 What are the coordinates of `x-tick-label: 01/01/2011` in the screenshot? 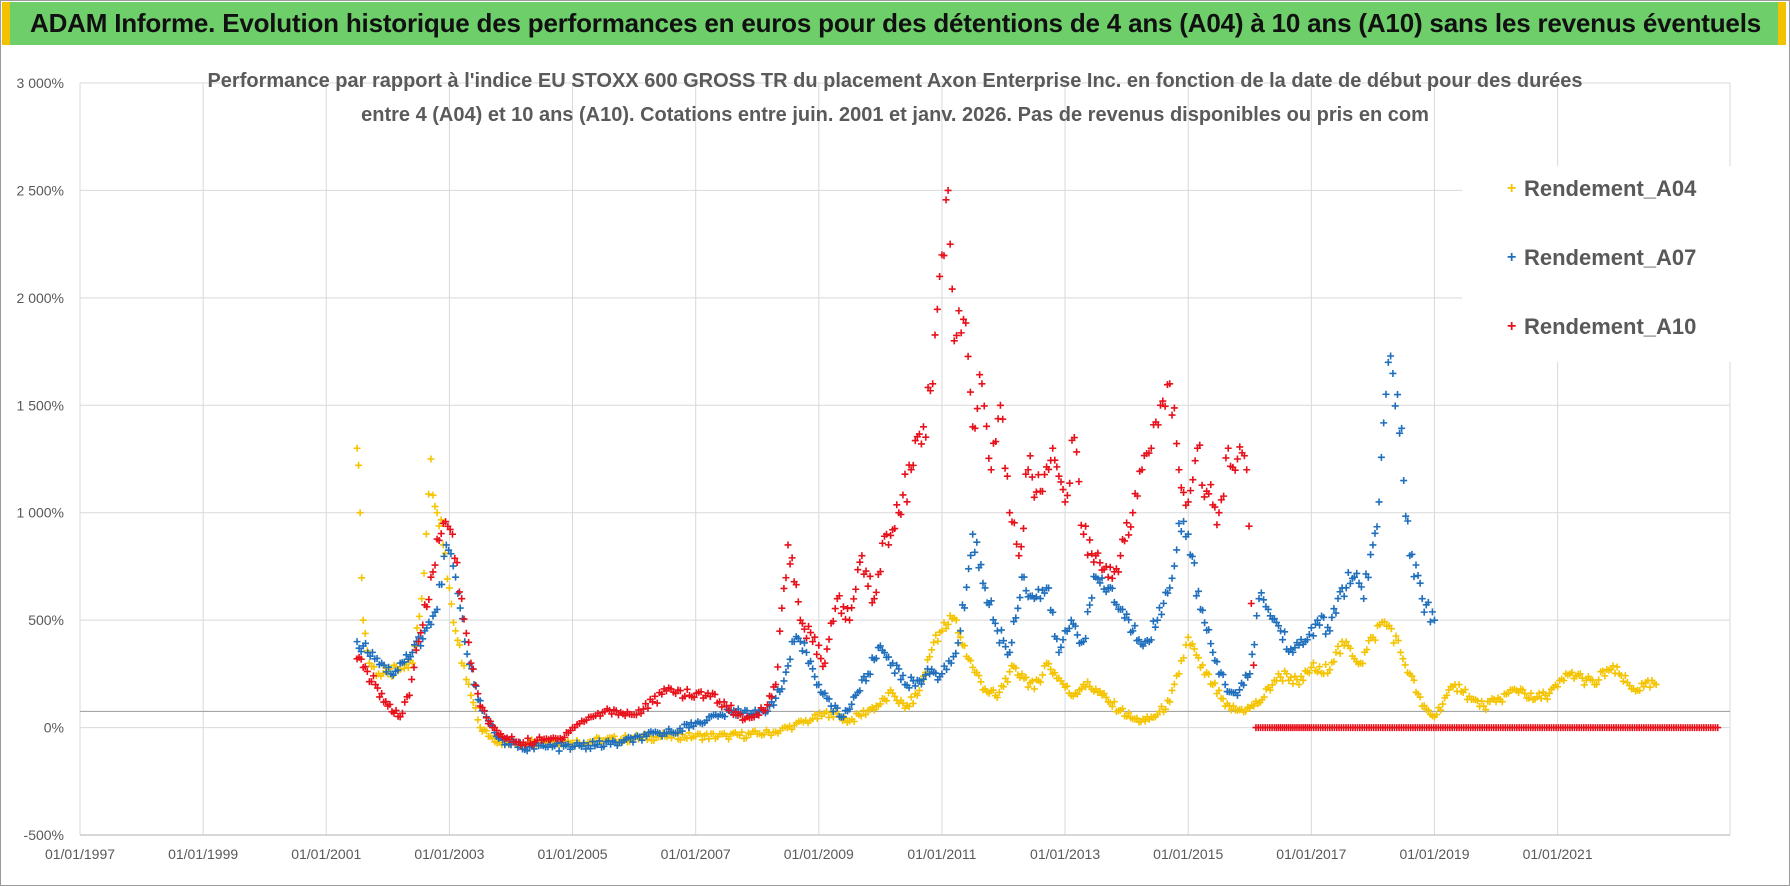 It's located at (941, 854).